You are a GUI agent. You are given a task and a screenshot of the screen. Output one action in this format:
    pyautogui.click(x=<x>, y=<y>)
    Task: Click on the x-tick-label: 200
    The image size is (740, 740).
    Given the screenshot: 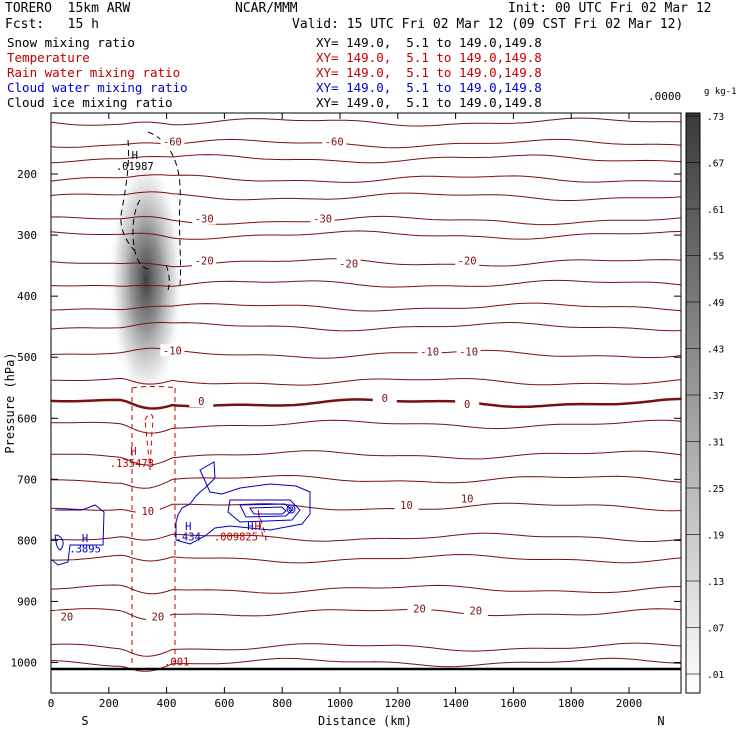 What is the action you would take?
    pyautogui.click(x=109, y=703)
    